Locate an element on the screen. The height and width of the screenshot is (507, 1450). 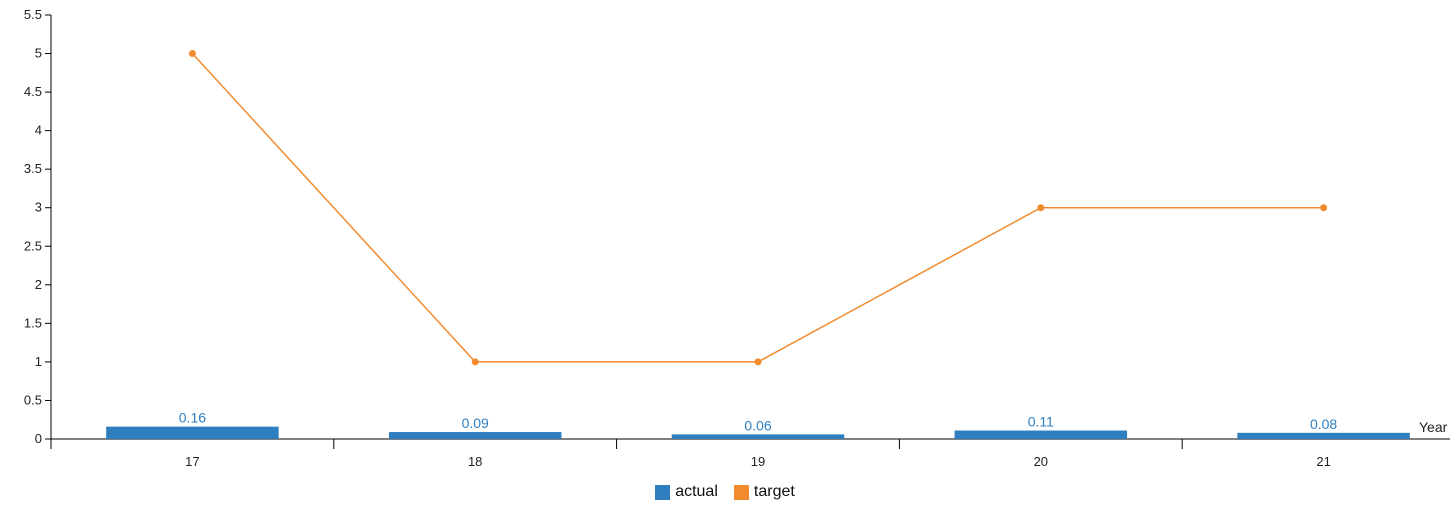
y-tick-label: 0.5 is located at coordinates (33, 399).